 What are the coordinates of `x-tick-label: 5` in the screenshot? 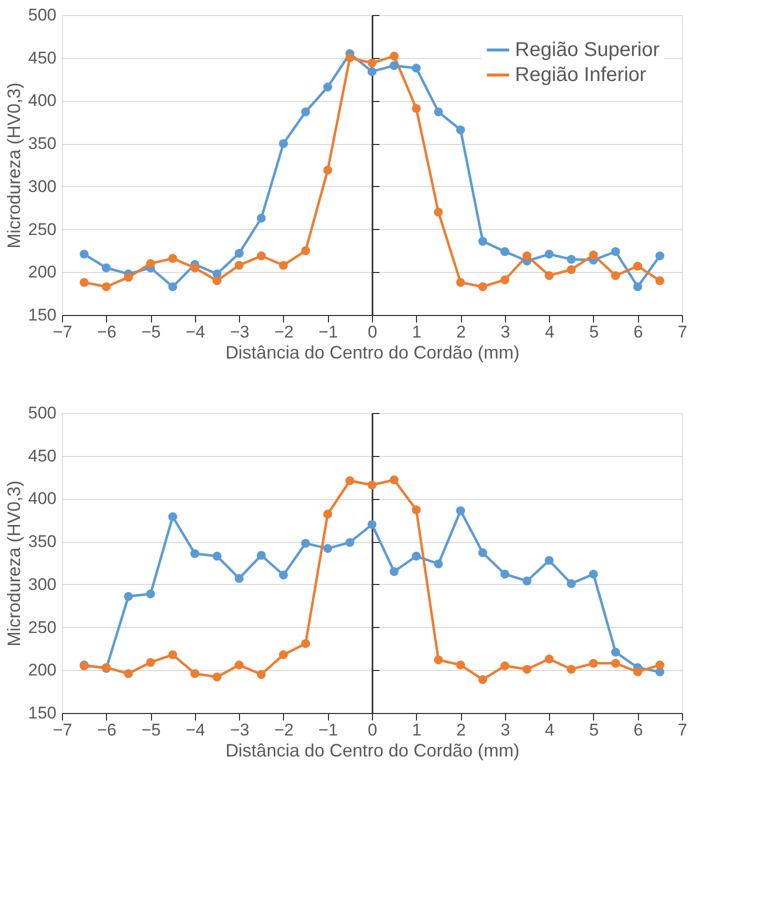 It's located at (594, 332).